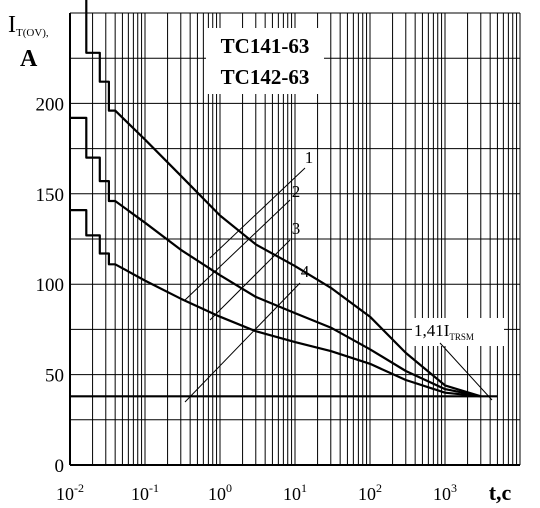 The height and width of the screenshot is (508, 540). What do you see at coordinates (60, 466) in the screenshot?
I see `y-tick-label: 0` at bounding box center [60, 466].